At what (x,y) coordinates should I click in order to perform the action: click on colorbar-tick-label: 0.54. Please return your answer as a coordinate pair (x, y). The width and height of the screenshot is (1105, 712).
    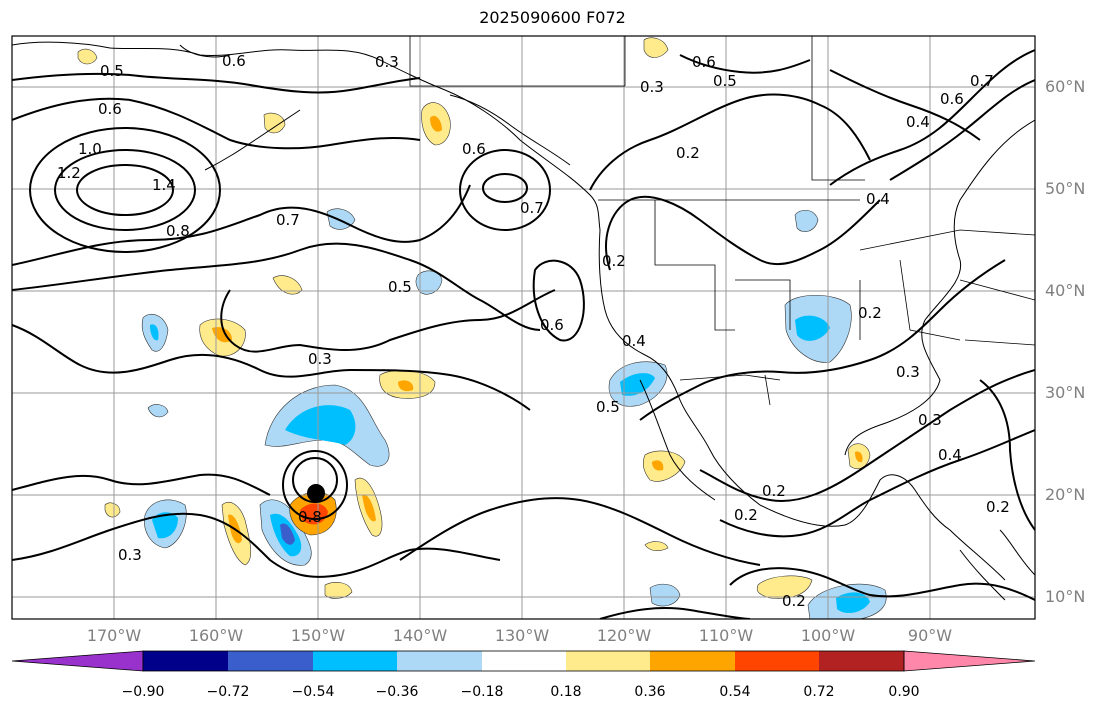
    Looking at the image, I should click on (735, 692).